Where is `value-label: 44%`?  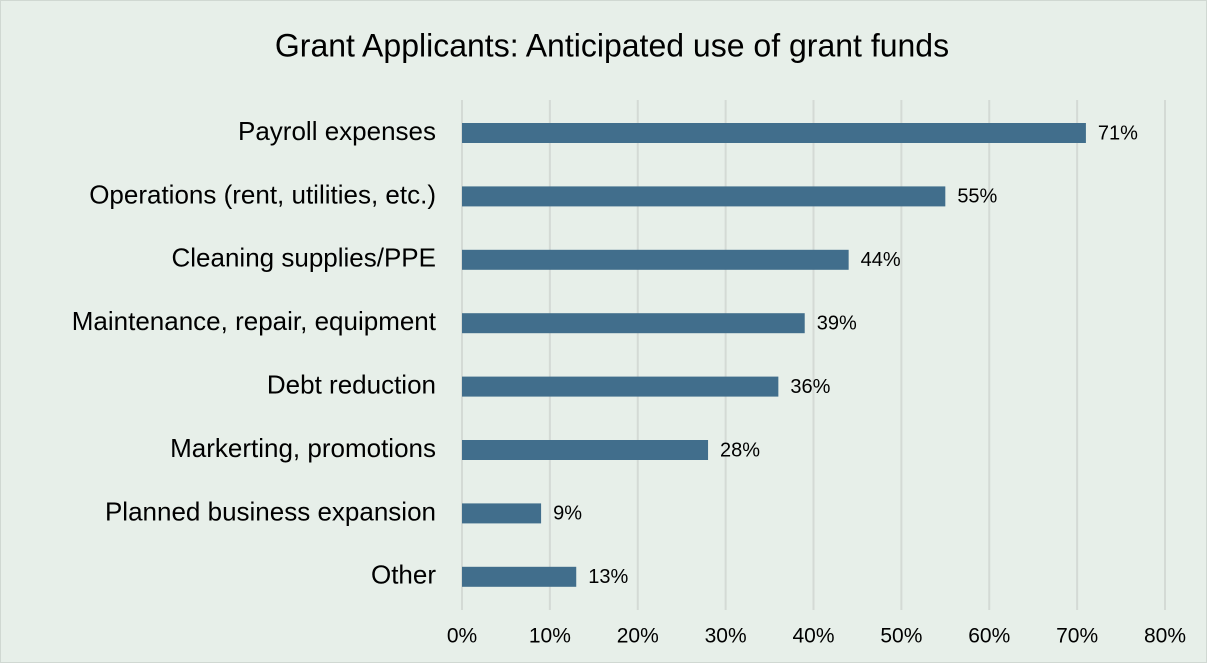 value-label: 44% is located at coordinates (881, 260).